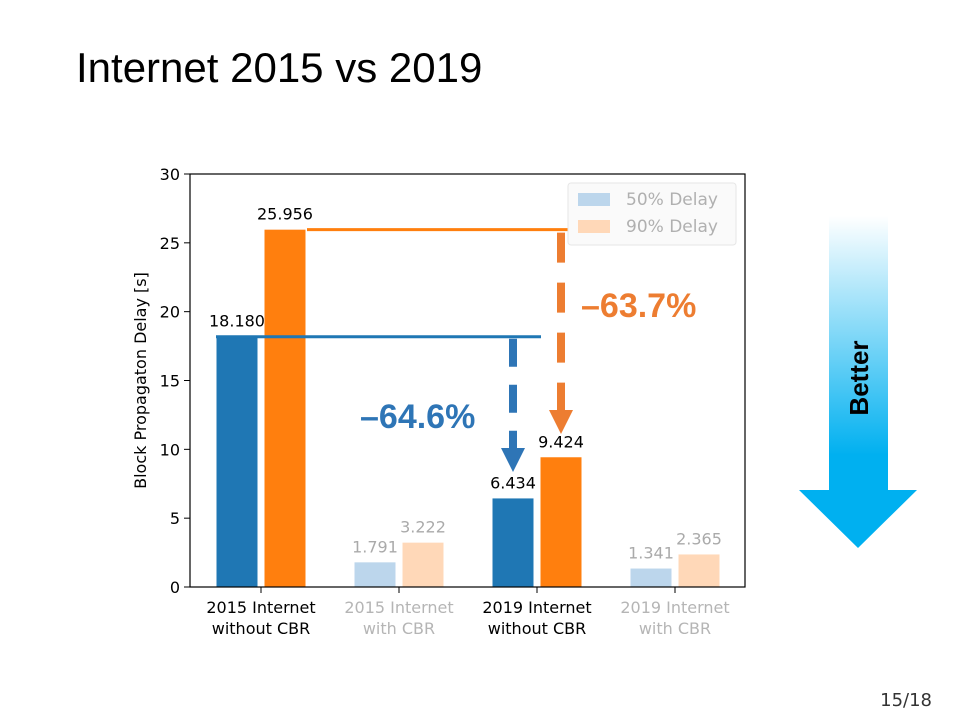  I want to click on data-label: 1.341, so click(651, 553).